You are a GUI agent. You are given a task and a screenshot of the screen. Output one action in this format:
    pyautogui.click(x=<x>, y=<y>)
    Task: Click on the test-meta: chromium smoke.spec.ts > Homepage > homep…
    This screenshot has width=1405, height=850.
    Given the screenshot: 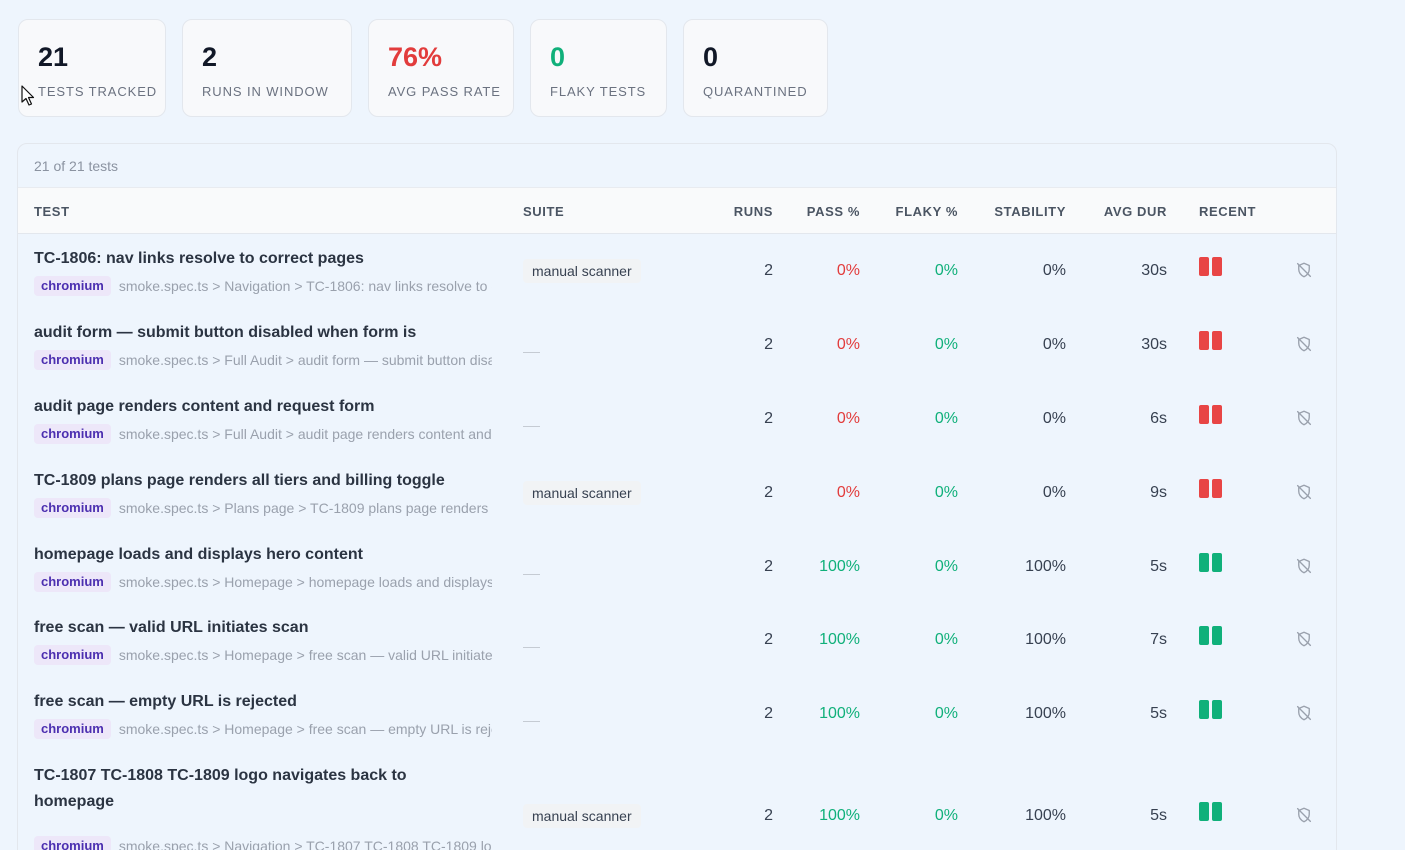 What is the action you would take?
    pyautogui.click(x=263, y=582)
    